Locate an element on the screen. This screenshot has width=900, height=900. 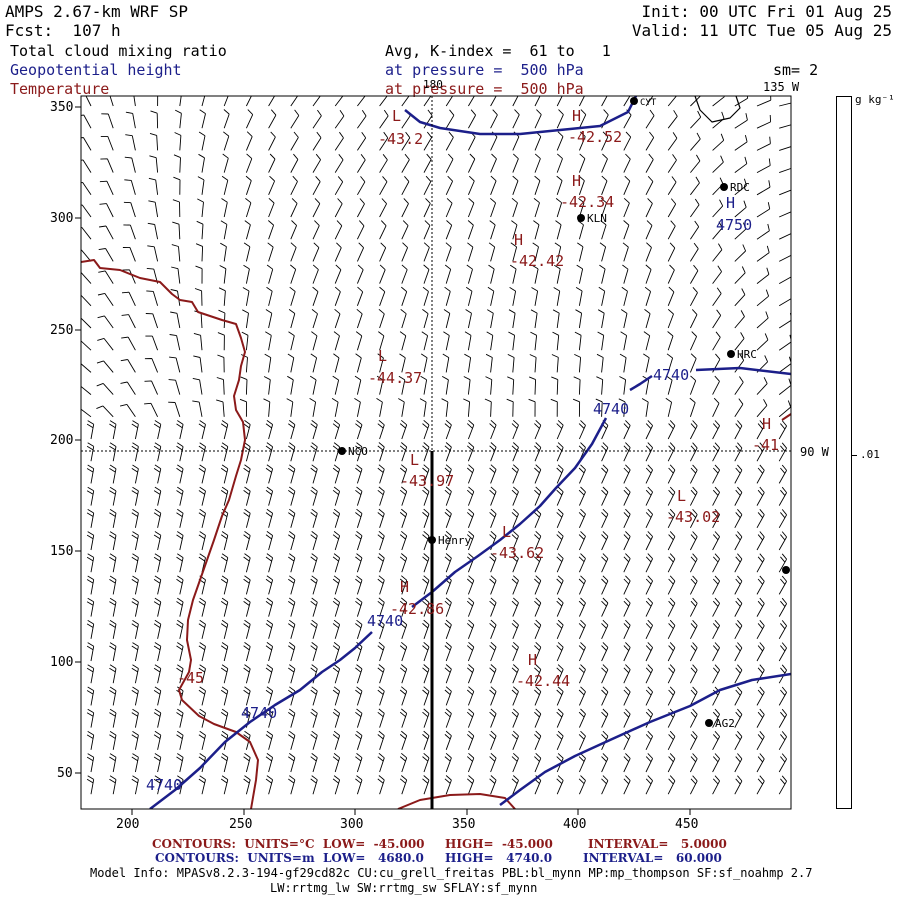
temp-value: -41 is located at coordinates (765, 445).